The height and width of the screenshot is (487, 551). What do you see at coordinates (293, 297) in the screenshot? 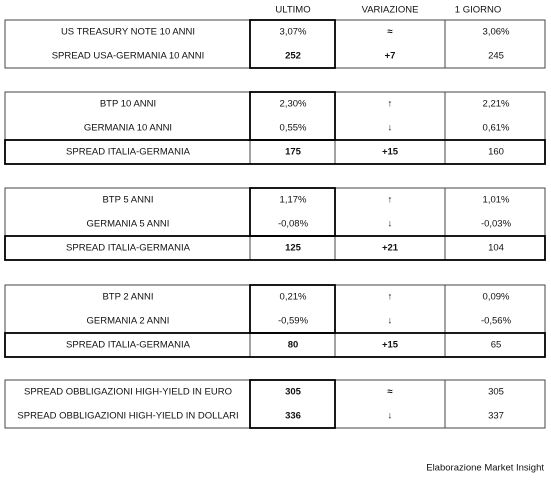
I see `ultimo: 0,21%` at bounding box center [293, 297].